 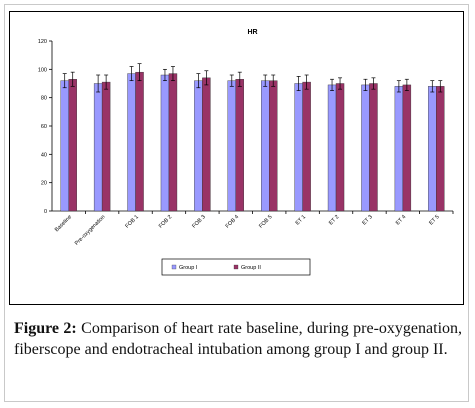 What do you see at coordinates (90, 230) in the screenshot?
I see `x-tick-label: Pre-oxygenation` at bounding box center [90, 230].